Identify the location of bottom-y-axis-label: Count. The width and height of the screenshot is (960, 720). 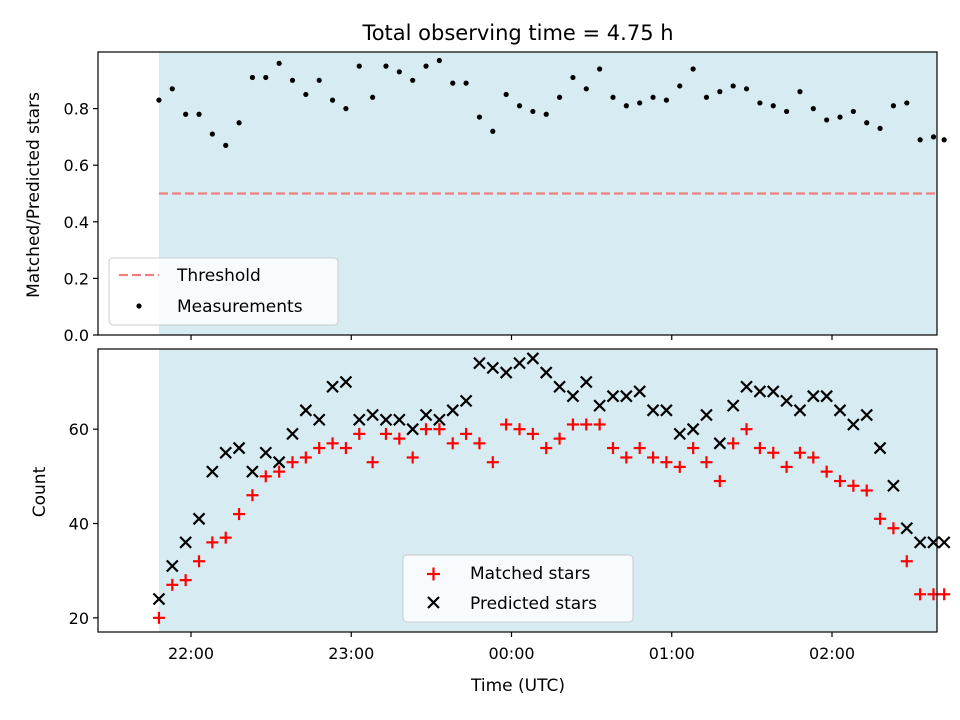
(40, 491).